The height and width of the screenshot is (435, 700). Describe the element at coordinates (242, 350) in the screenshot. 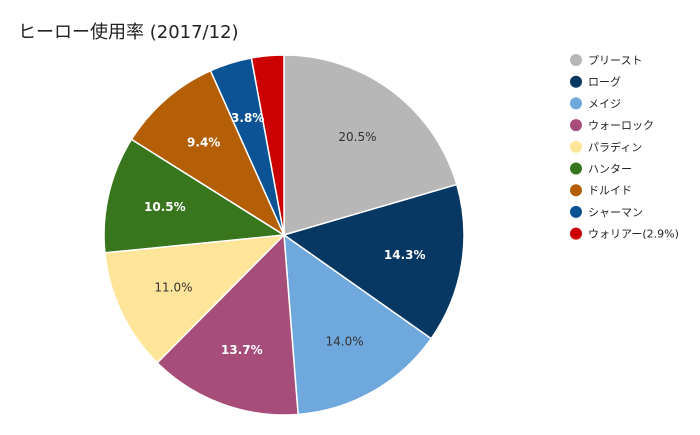

I see `pie-data-label: 13.7%` at that location.